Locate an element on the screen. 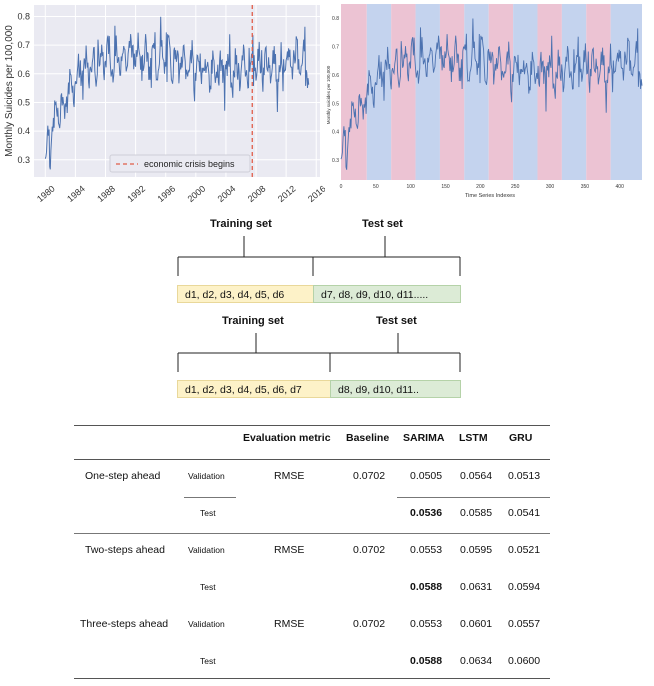  chart2-xtick-label: 100 is located at coordinates (411, 187).